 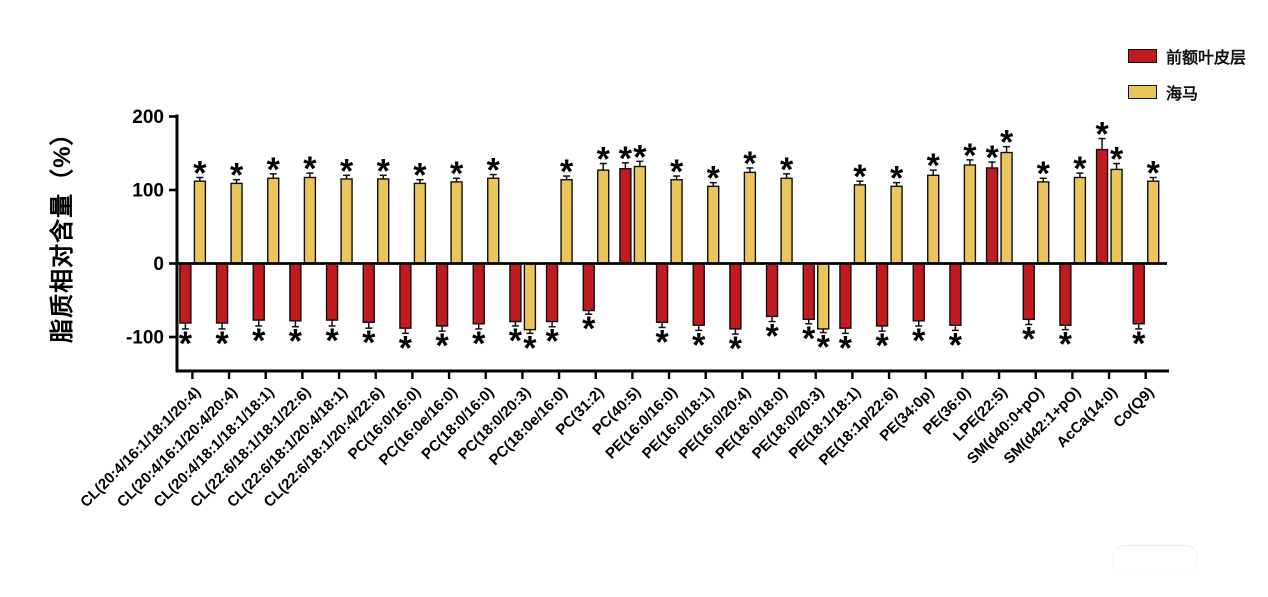 I want to click on sig-star-hippocampus-13: *, so click(x=677, y=172).